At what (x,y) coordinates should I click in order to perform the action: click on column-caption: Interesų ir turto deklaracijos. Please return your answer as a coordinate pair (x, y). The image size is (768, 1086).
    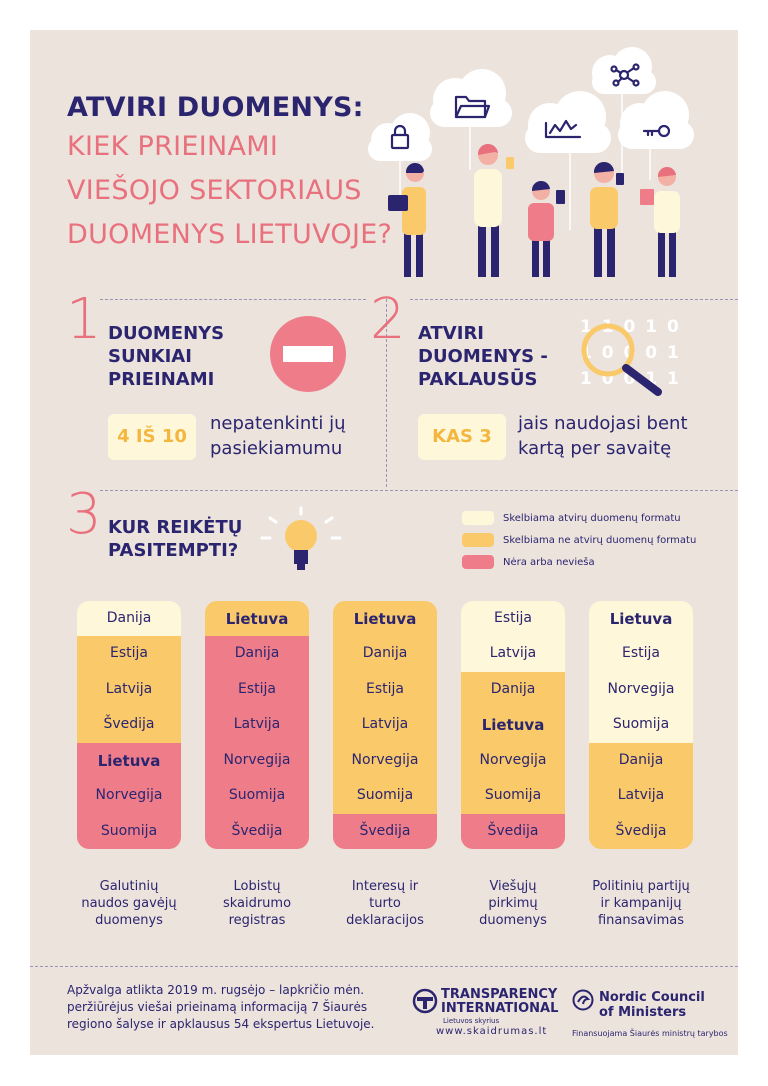
    Looking at the image, I should click on (385, 903).